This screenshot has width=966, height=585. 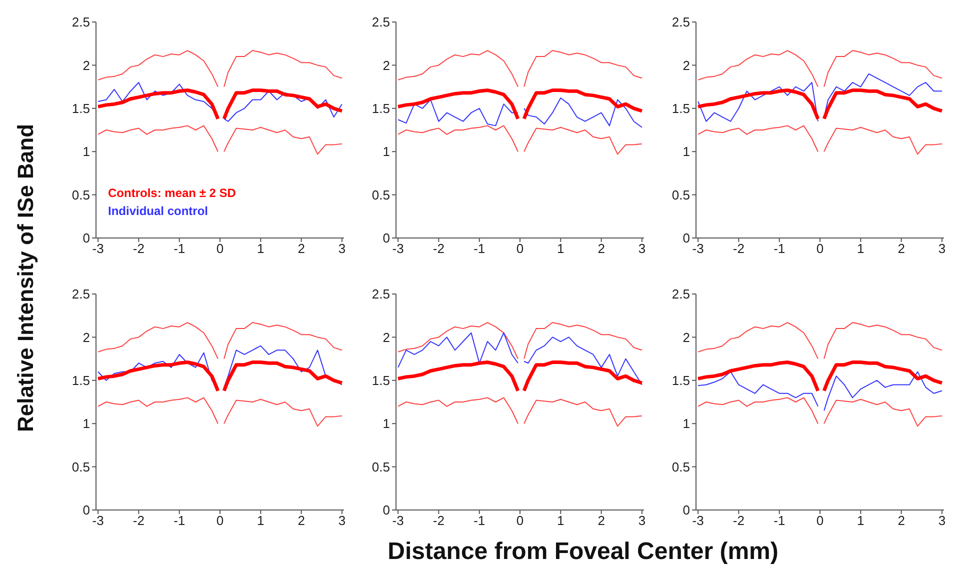 What do you see at coordinates (172, 193) in the screenshot?
I see `text: Controls: mean ± 2 SD` at bounding box center [172, 193].